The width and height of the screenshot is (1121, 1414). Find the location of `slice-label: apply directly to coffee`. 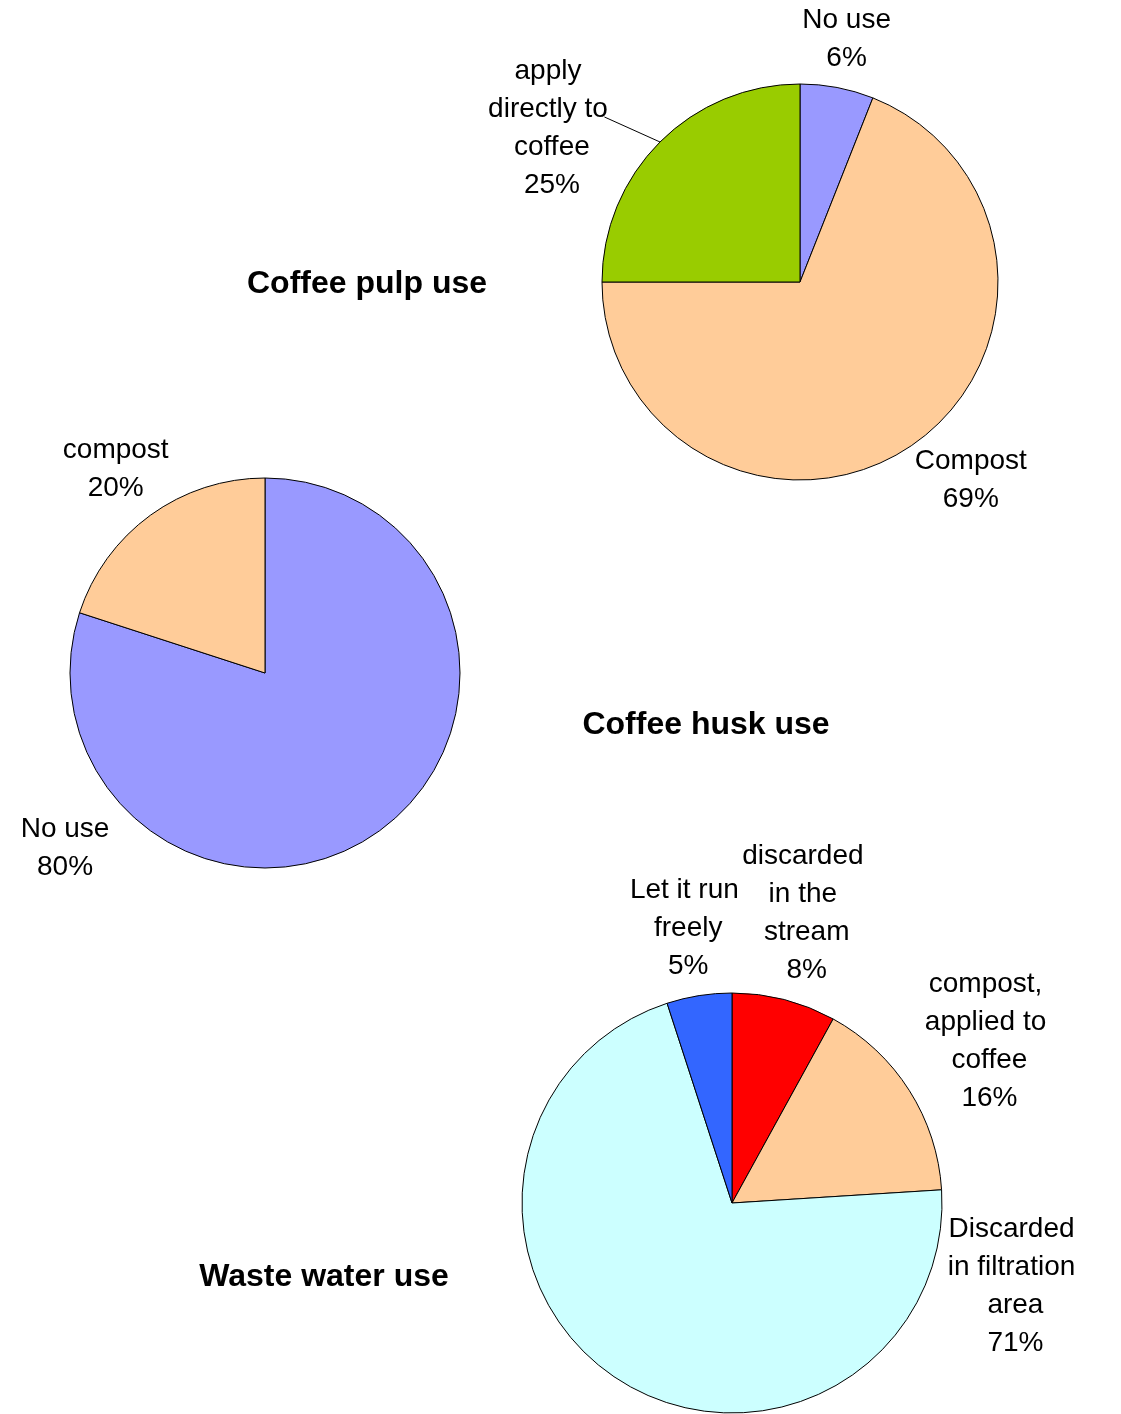

slice-label: apply directly to coffee is located at coordinates (552, 108).